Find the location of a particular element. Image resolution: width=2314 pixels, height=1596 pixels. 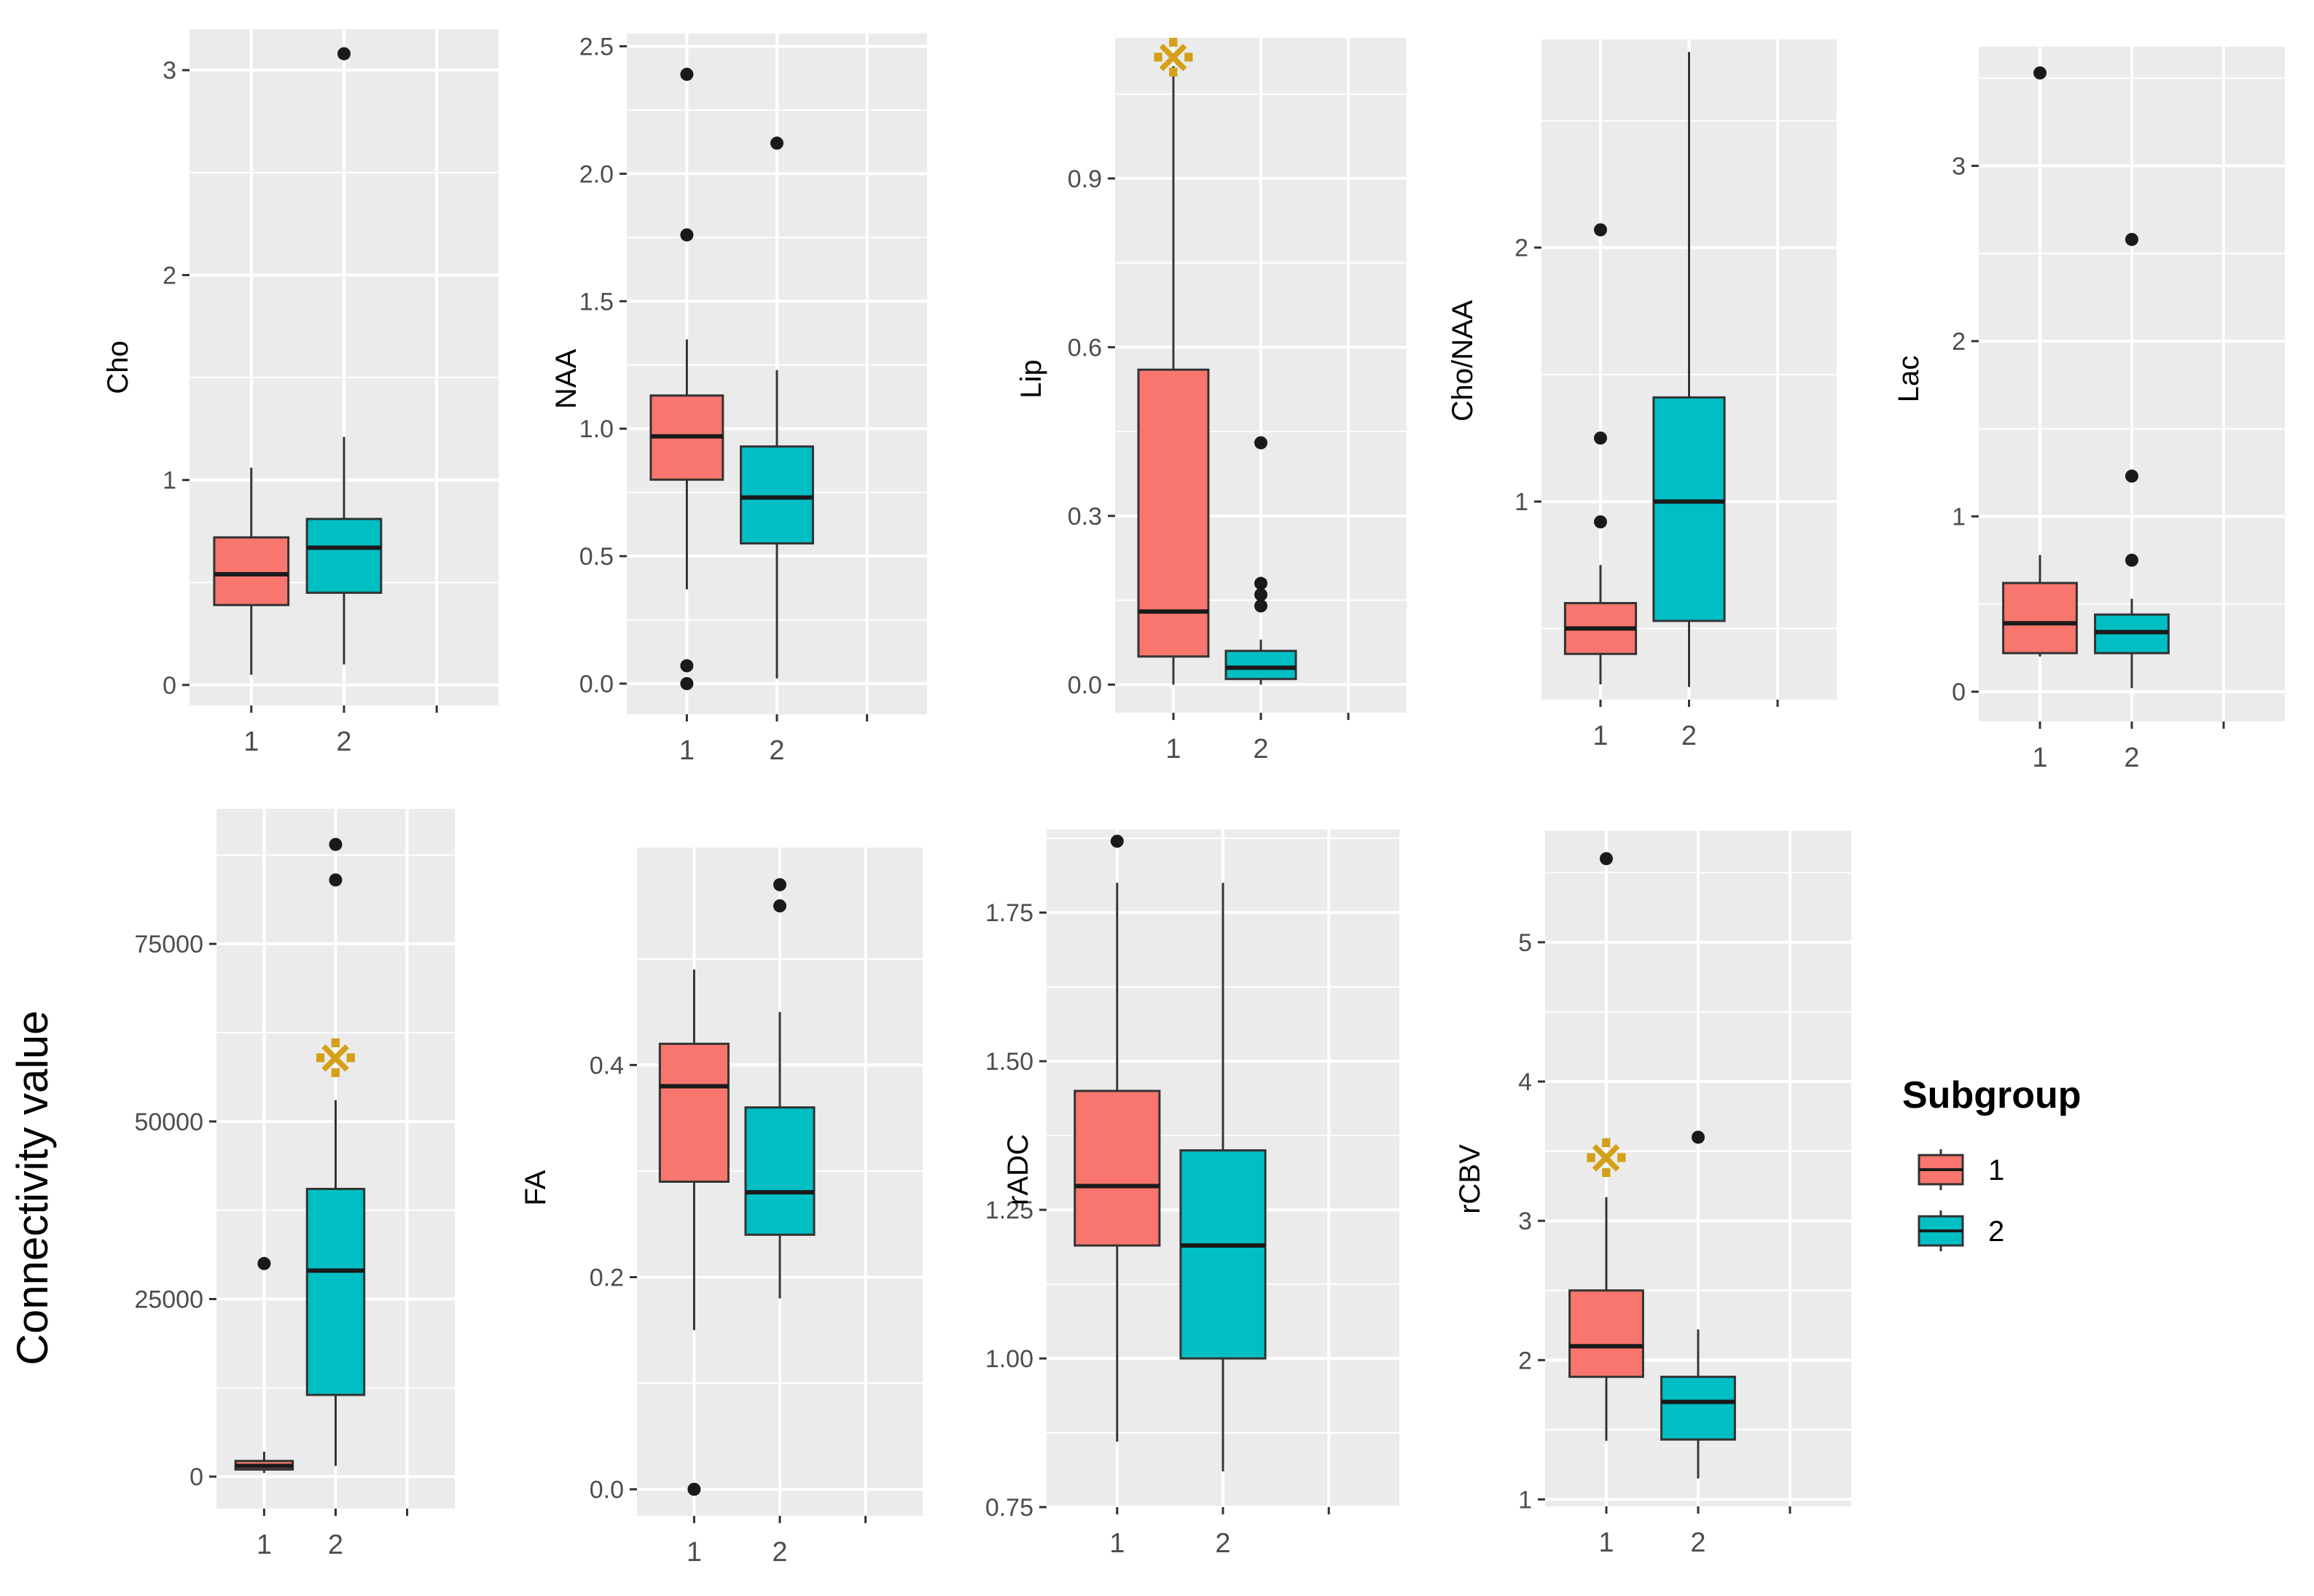

y-tick-label: 1.0 is located at coordinates (596, 429).